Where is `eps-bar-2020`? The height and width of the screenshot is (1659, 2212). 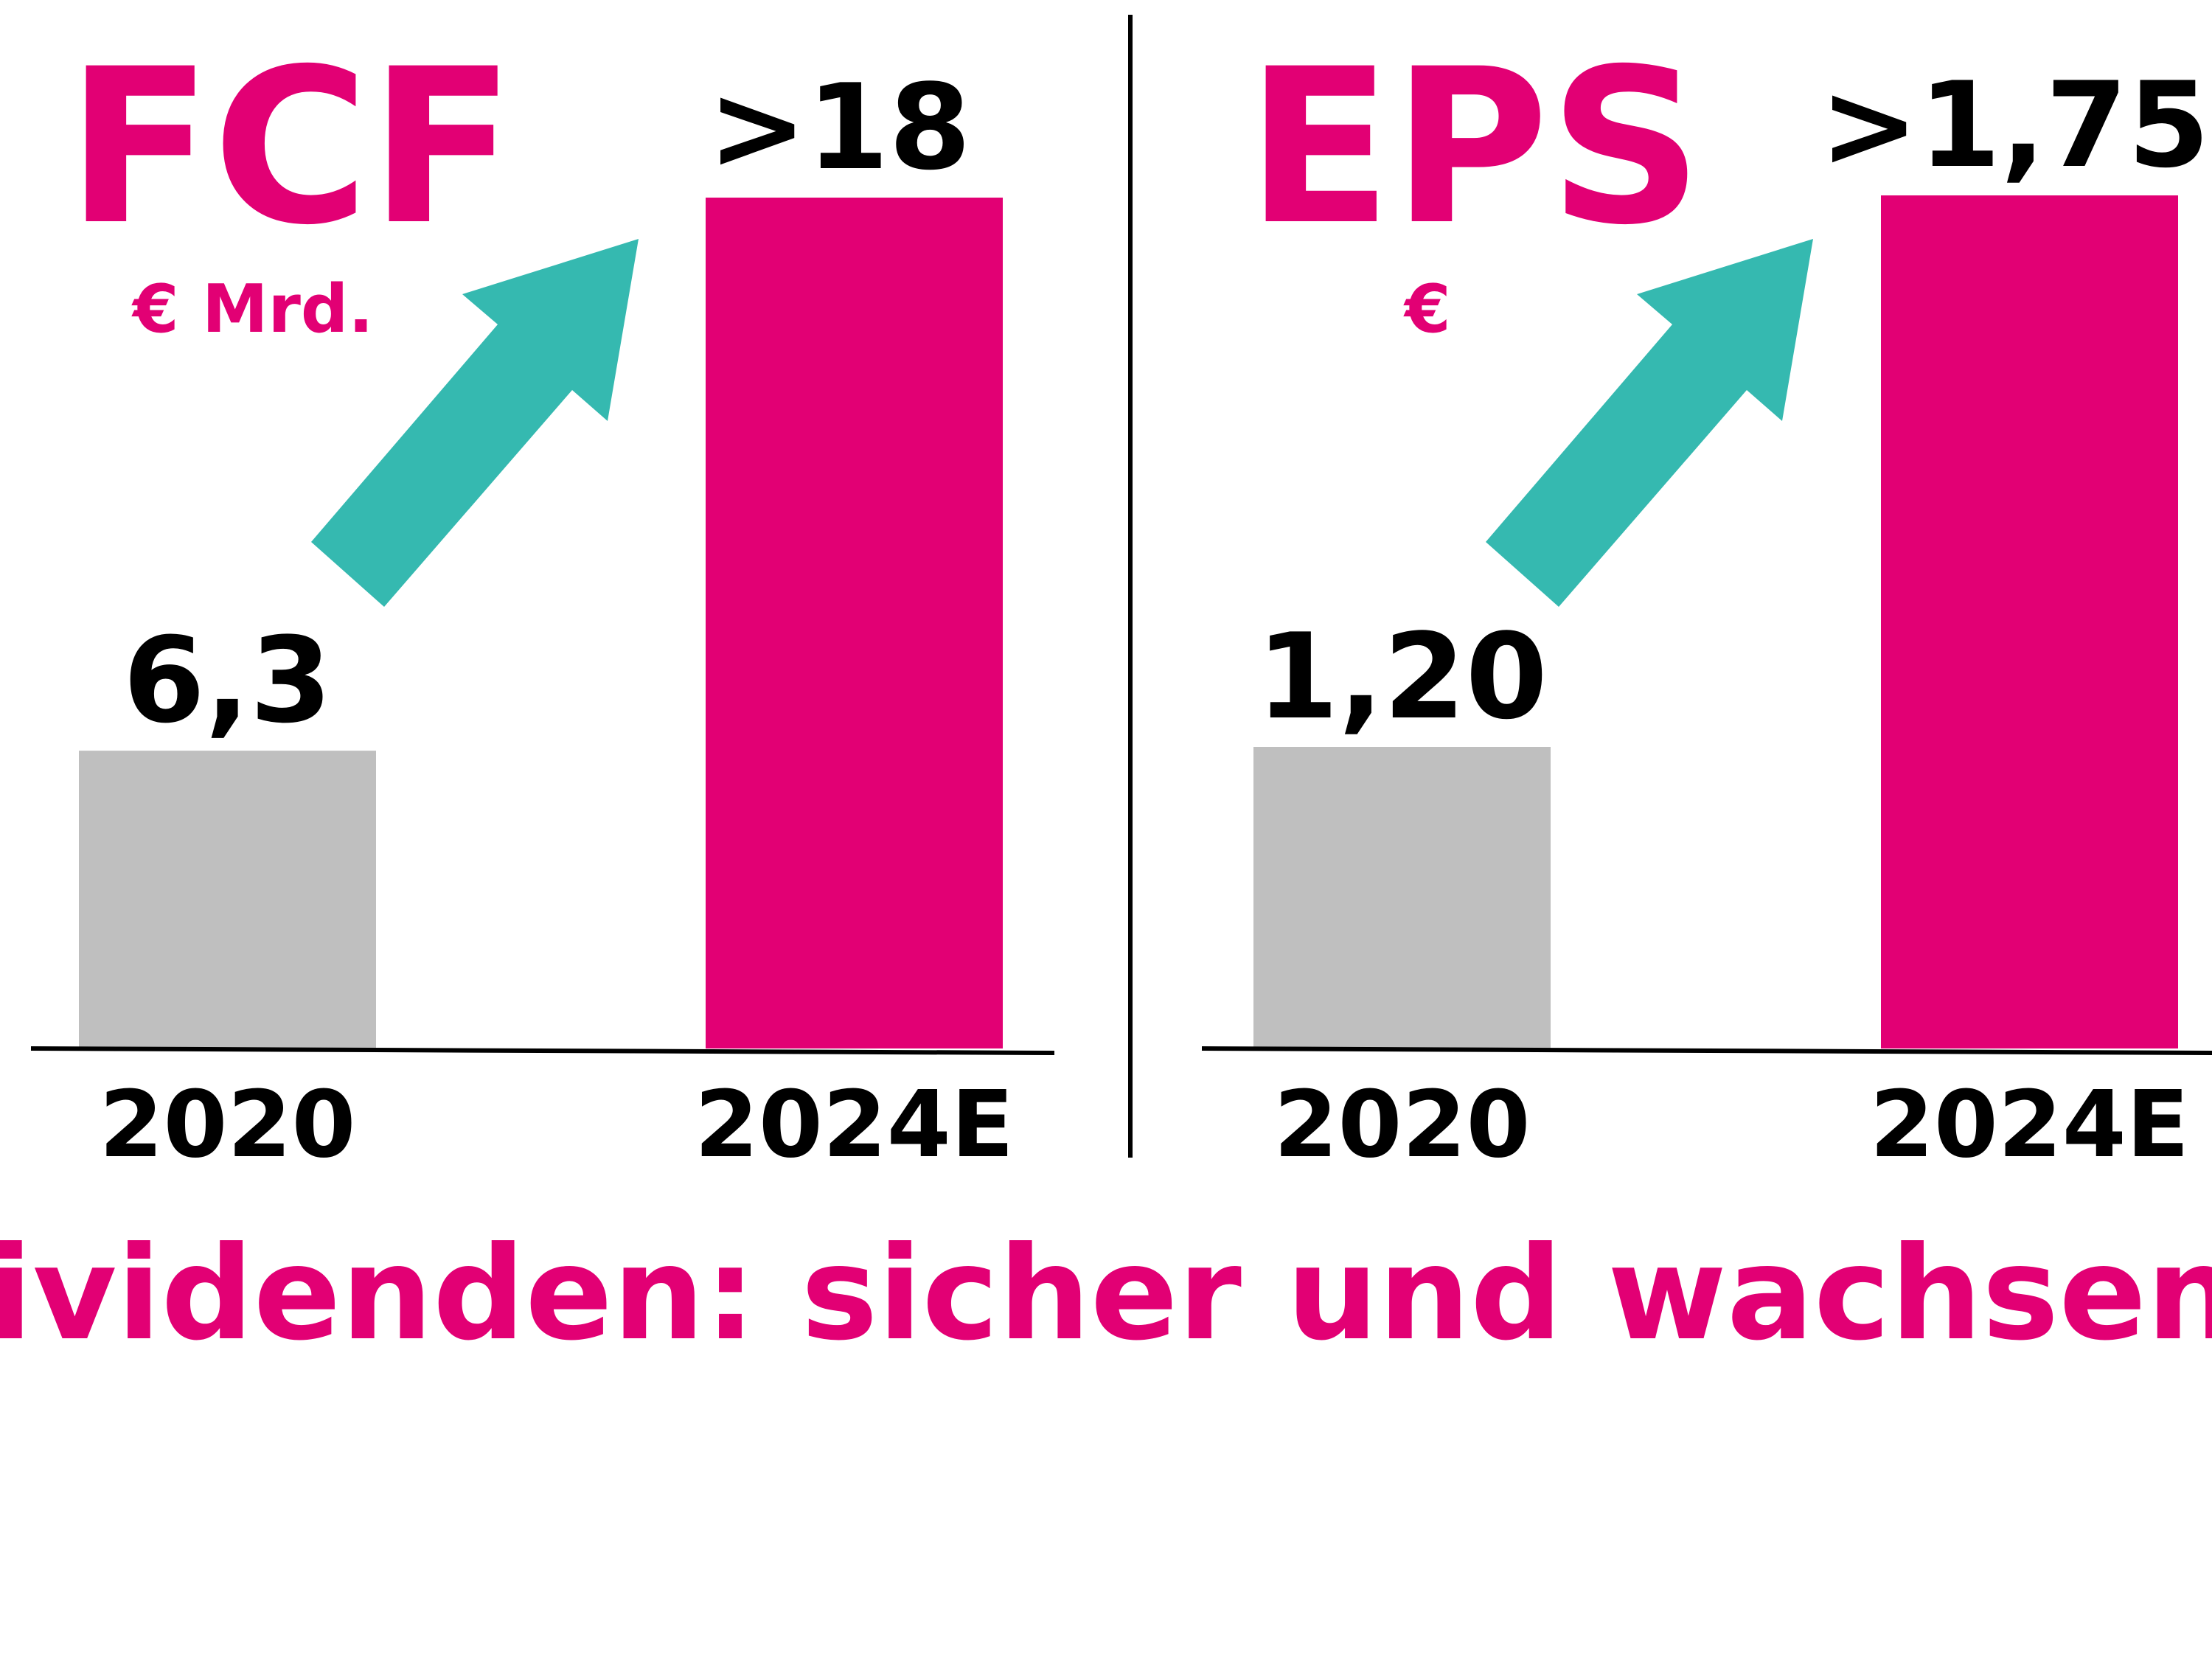
eps-bar-2020 is located at coordinates (1402, 897).